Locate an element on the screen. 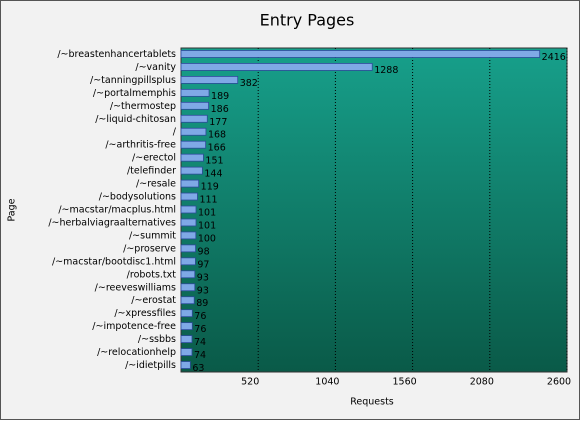 The image size is (580, 424). value-label: 2416 is located at coordinates (554, 57).